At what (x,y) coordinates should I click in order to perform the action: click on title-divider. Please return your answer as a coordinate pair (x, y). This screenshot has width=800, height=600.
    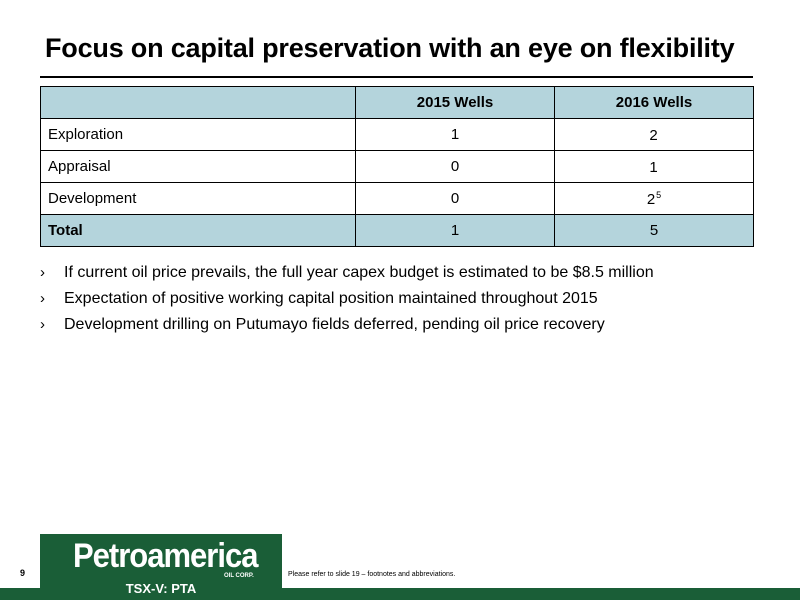
    Looking at the image, I should click on (396, 77).